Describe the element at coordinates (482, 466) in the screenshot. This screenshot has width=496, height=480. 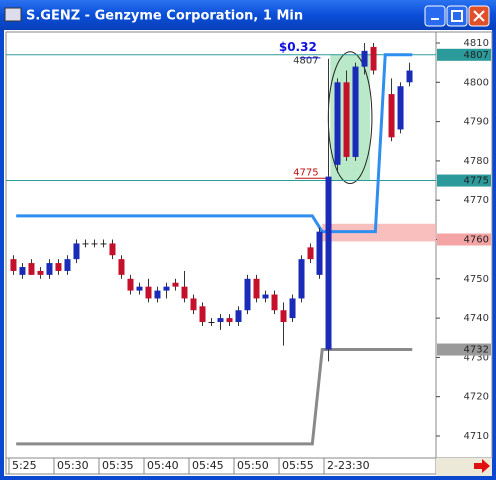
I see `scroll-arrow` at that location.